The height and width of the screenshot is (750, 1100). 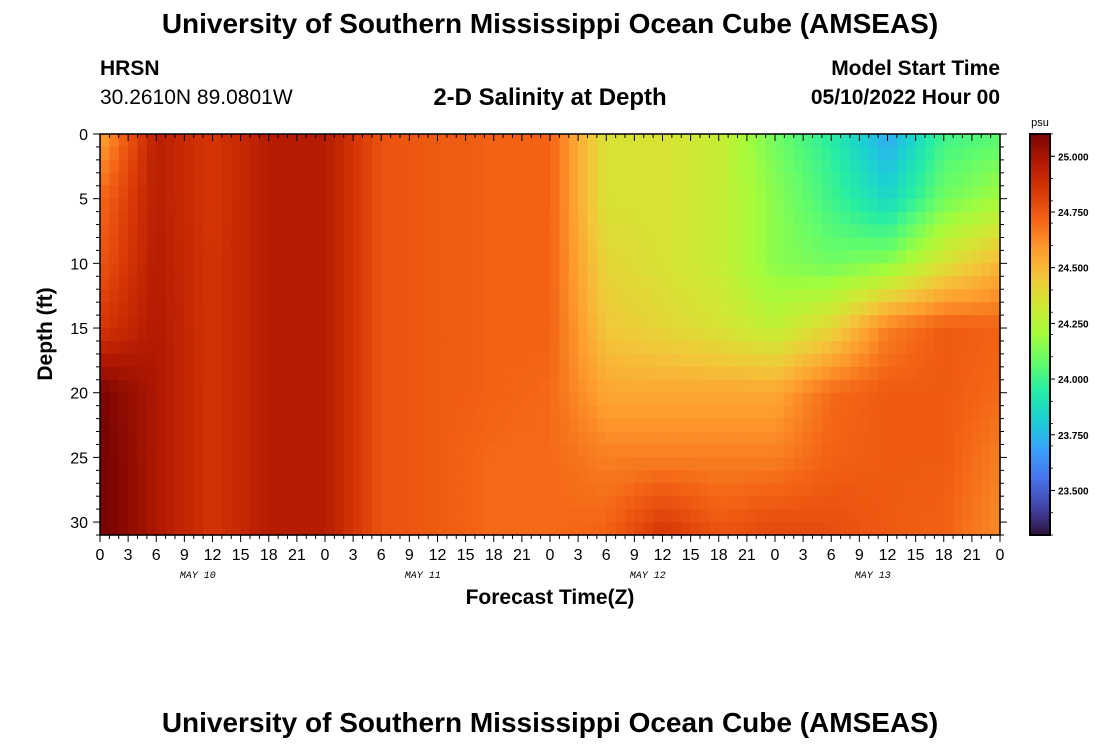 I want to click on x-date-label: MAY 13, so click(x=873, y=576).